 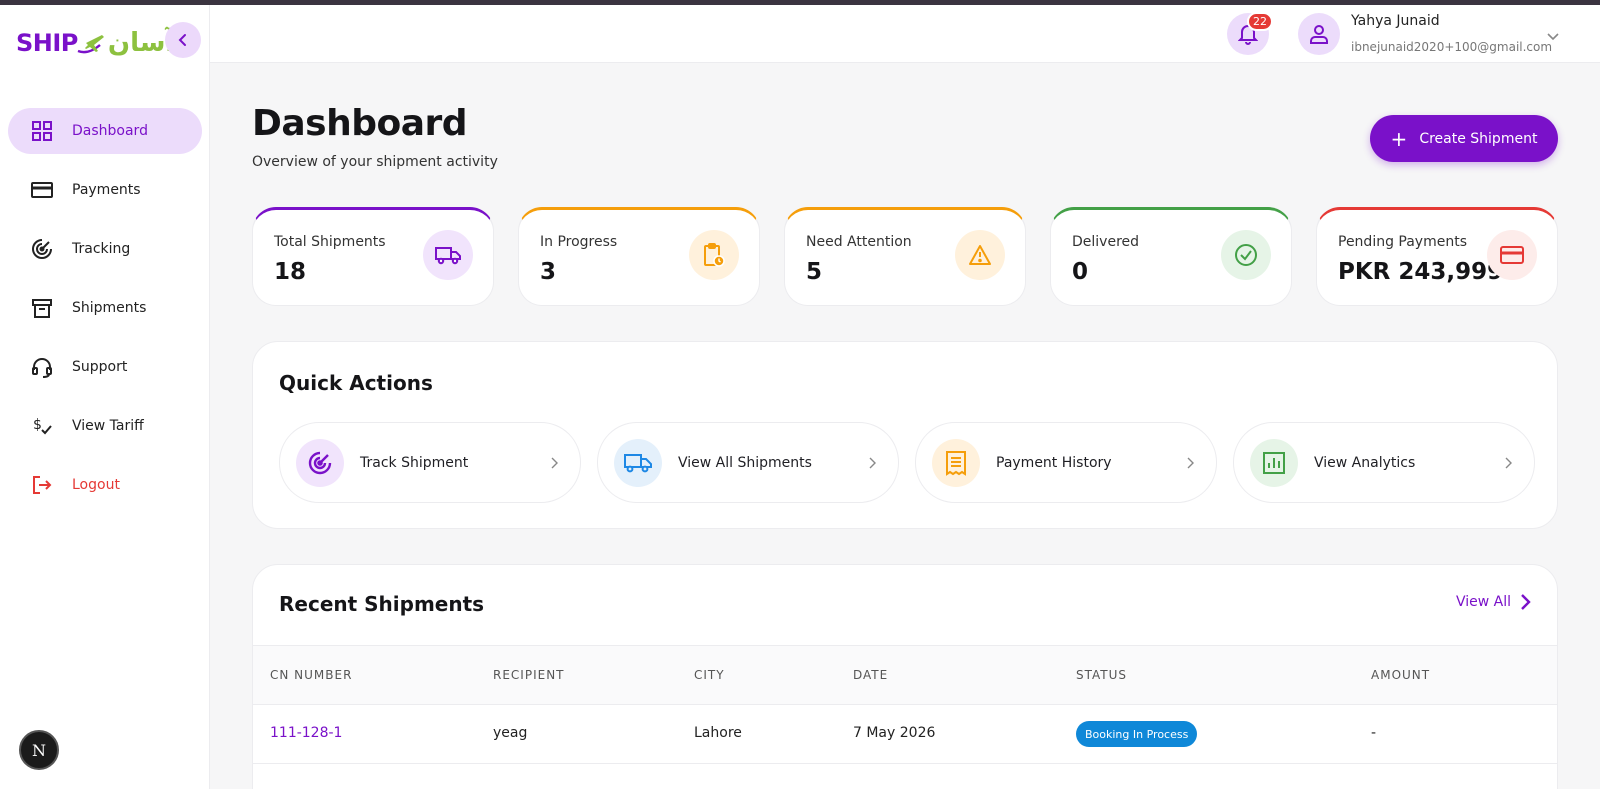 I want to click on stat-card-total-shipments: Total Shipments 18, so click(x=373, y=256).